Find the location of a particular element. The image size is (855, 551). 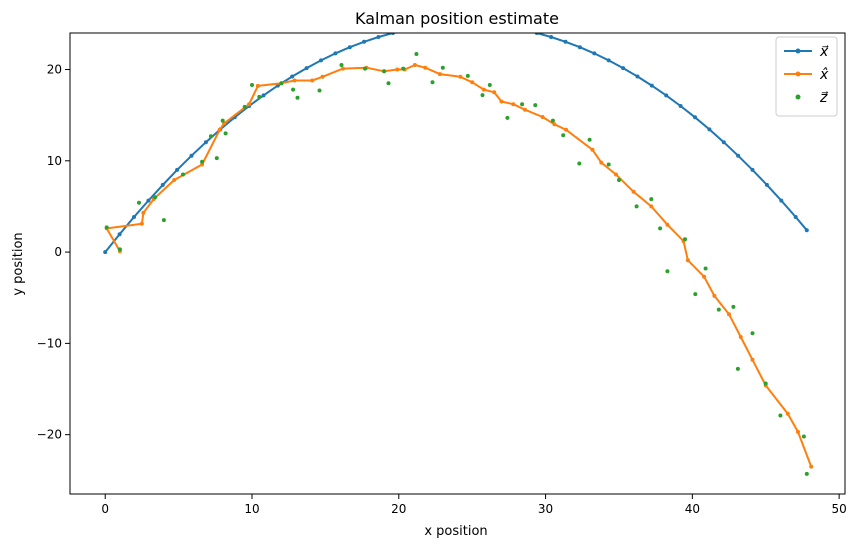

y-tick-label: 20 is located at coordinates (54, 70).